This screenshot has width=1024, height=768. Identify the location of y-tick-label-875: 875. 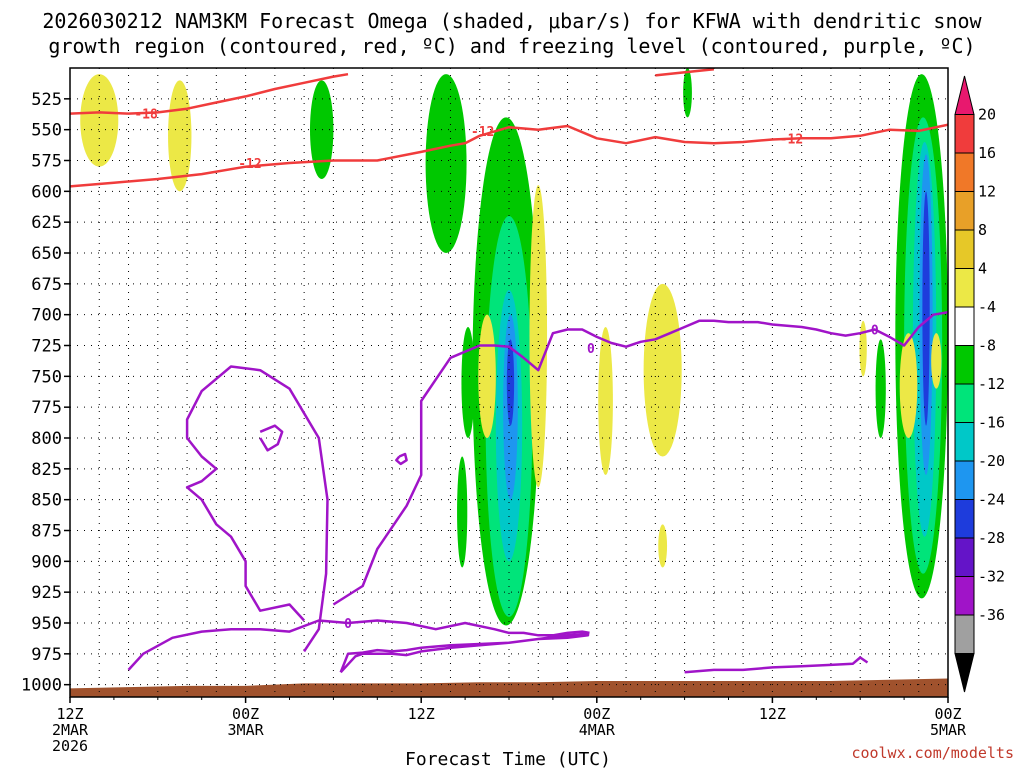
(46, 532).